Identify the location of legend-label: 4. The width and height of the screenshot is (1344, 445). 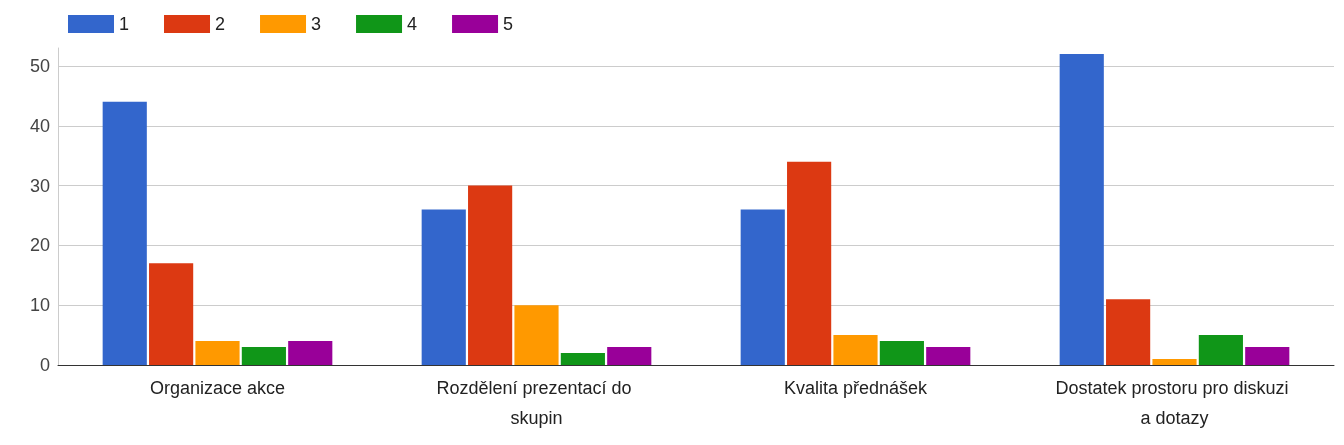
(412, 24).